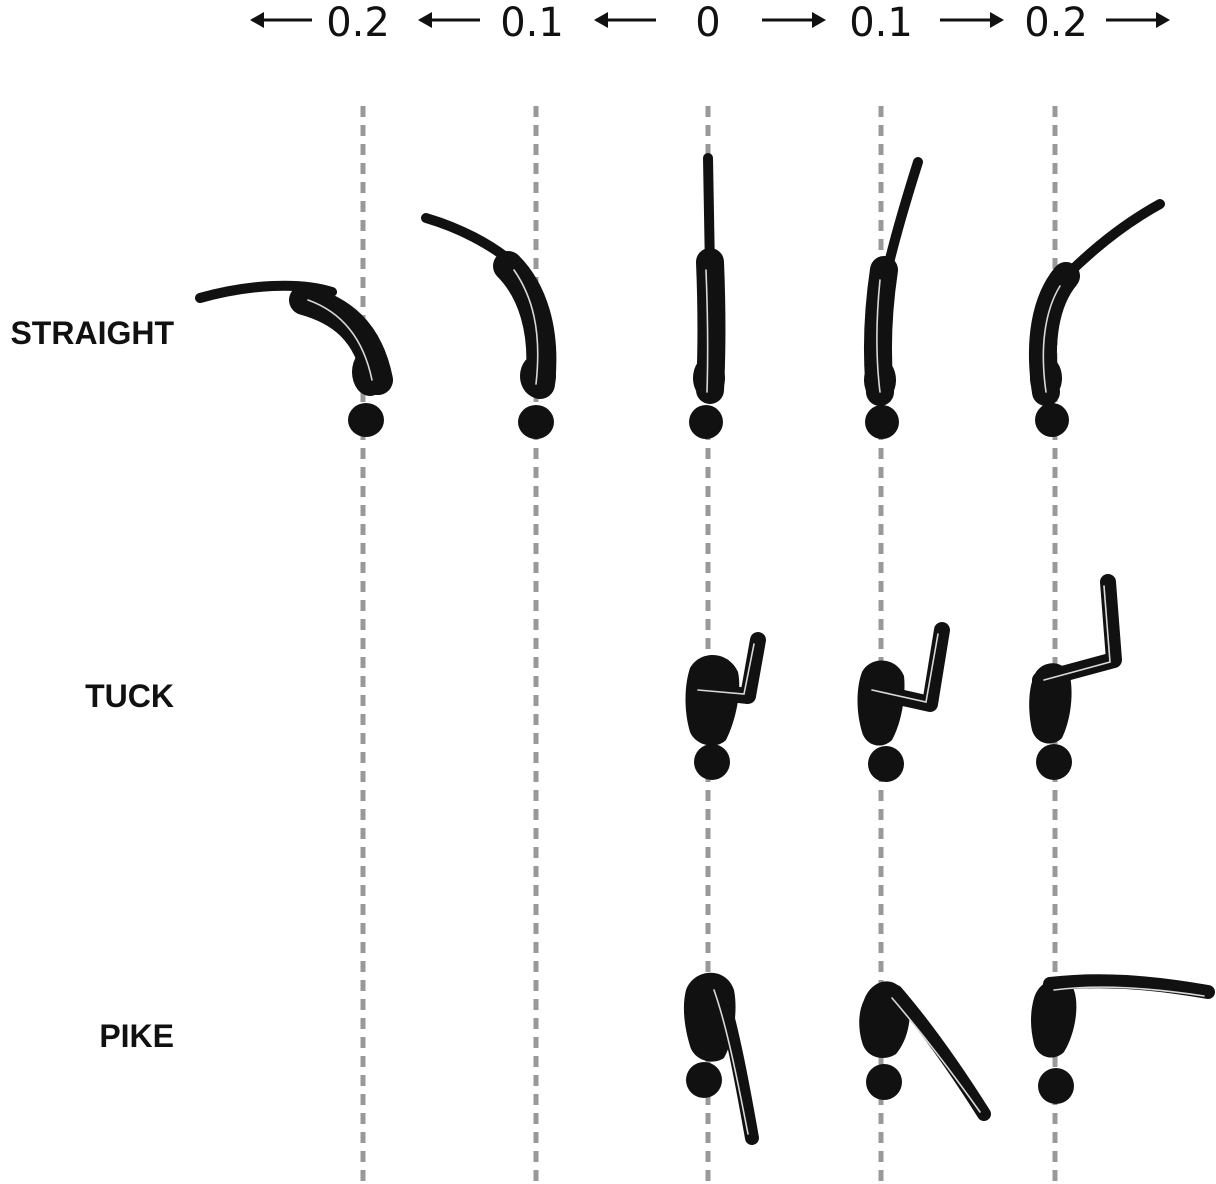 Image resolution: width=1216 pixels, height=1184 pixels. What do you see at coordinates (92, 333) in the screenshot?
I see `row-label-straight: STRAIGHT` at bounding box center [92, 333].